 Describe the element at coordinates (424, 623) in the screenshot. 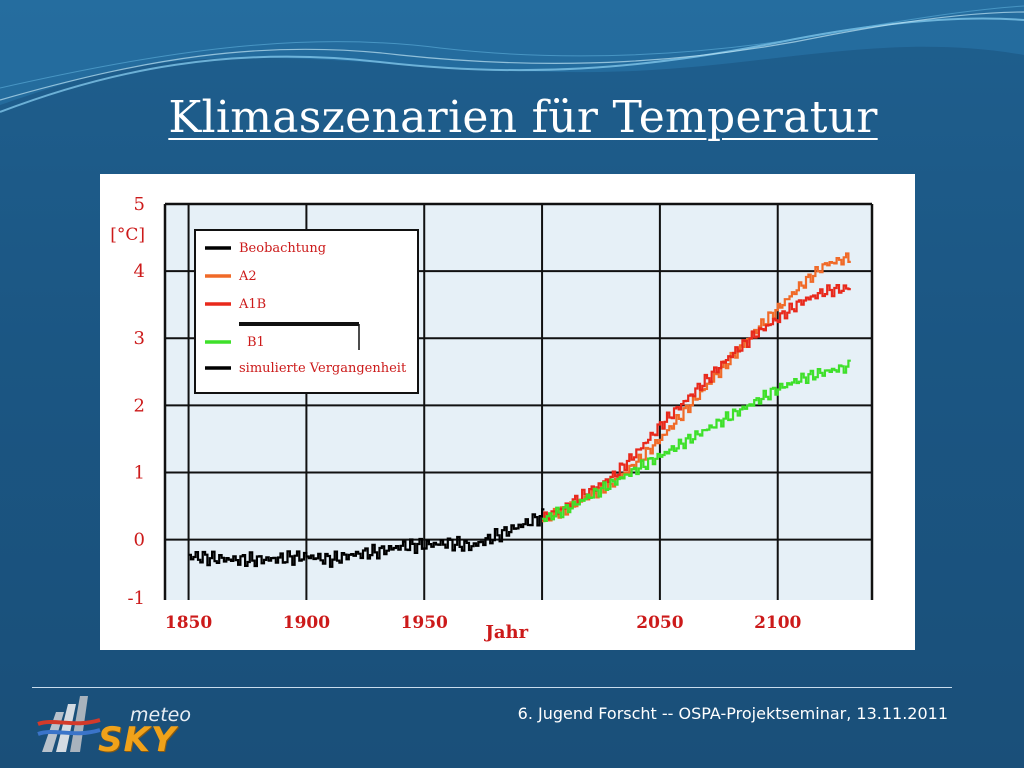

I see `x-tick-label: 1950` at that location.